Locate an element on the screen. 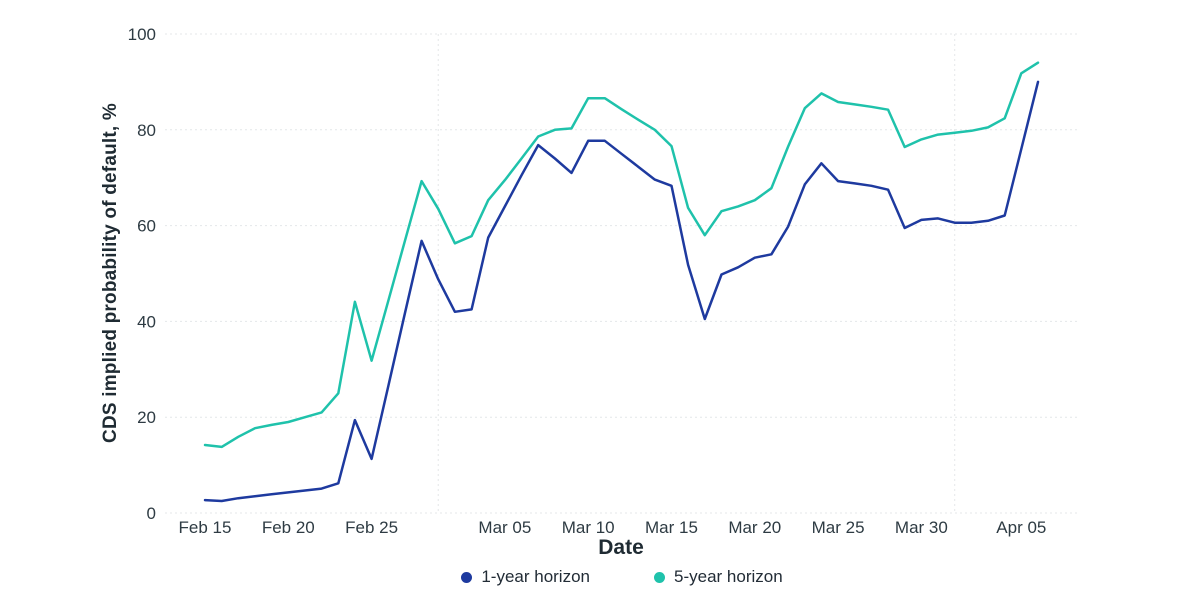 This screenshot has height=600, width=1200. y-tick-label: 100 is located at coordinates (142, 34).